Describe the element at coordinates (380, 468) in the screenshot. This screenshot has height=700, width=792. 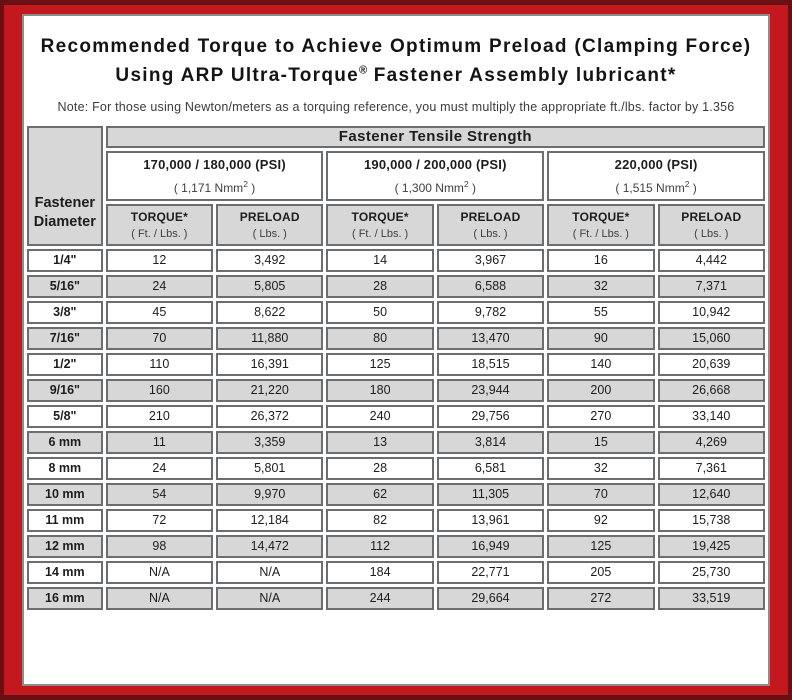
I see `value-cell: 28` at that location.